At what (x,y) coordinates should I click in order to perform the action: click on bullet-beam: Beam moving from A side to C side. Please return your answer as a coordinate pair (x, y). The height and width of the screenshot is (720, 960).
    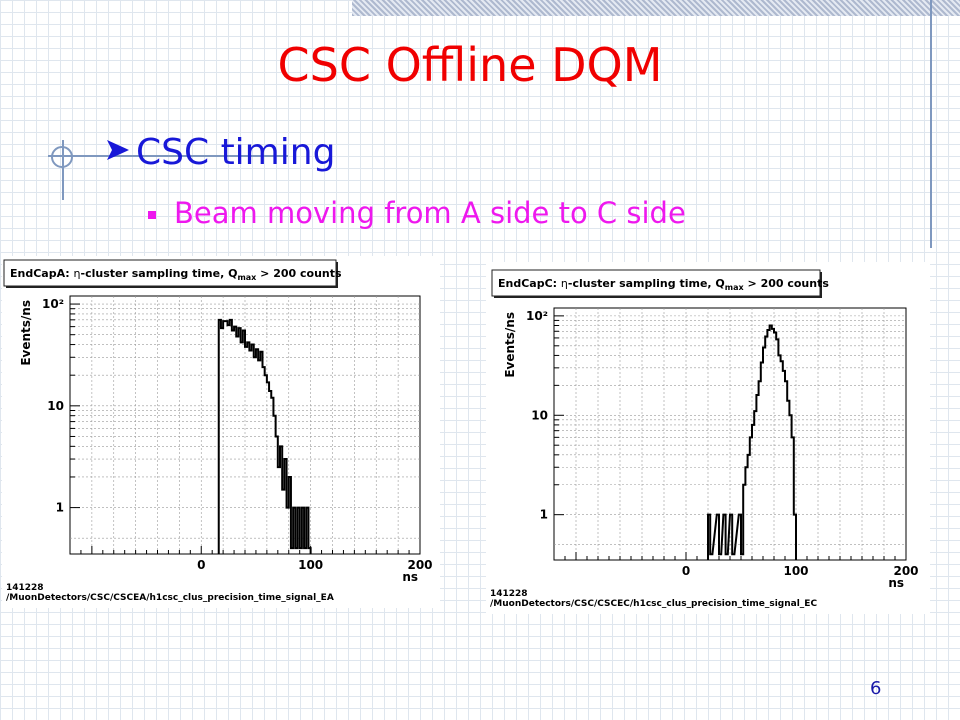
    Looking at the image, I should click on (417, 213).